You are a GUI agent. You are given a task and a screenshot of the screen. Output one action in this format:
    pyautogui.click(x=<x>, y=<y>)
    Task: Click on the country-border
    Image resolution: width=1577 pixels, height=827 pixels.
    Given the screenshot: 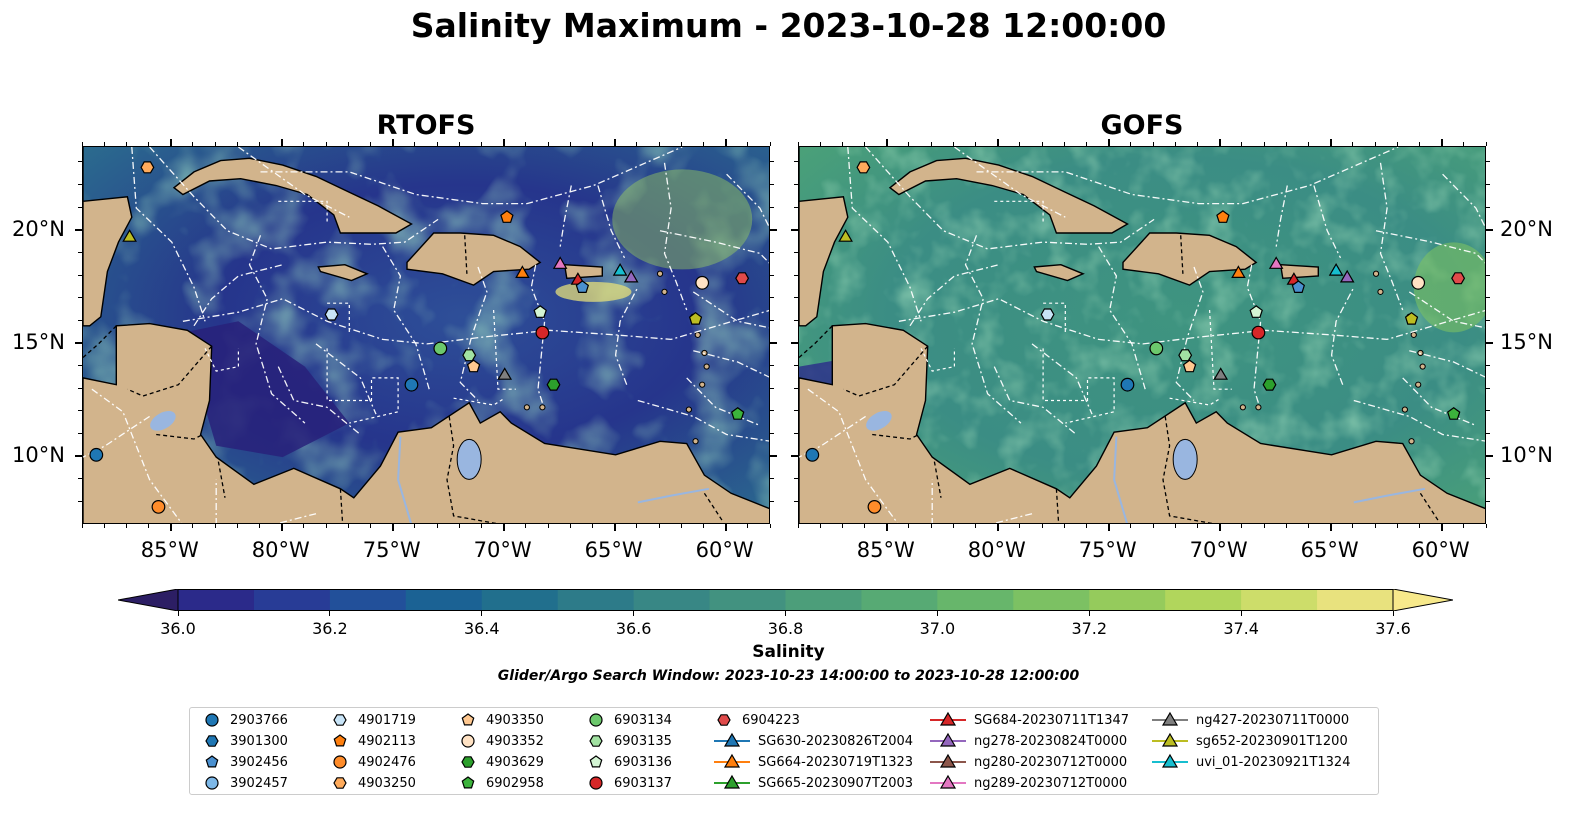 What is the action you would take?
    pyautogui.click(x=816, y=341)
    